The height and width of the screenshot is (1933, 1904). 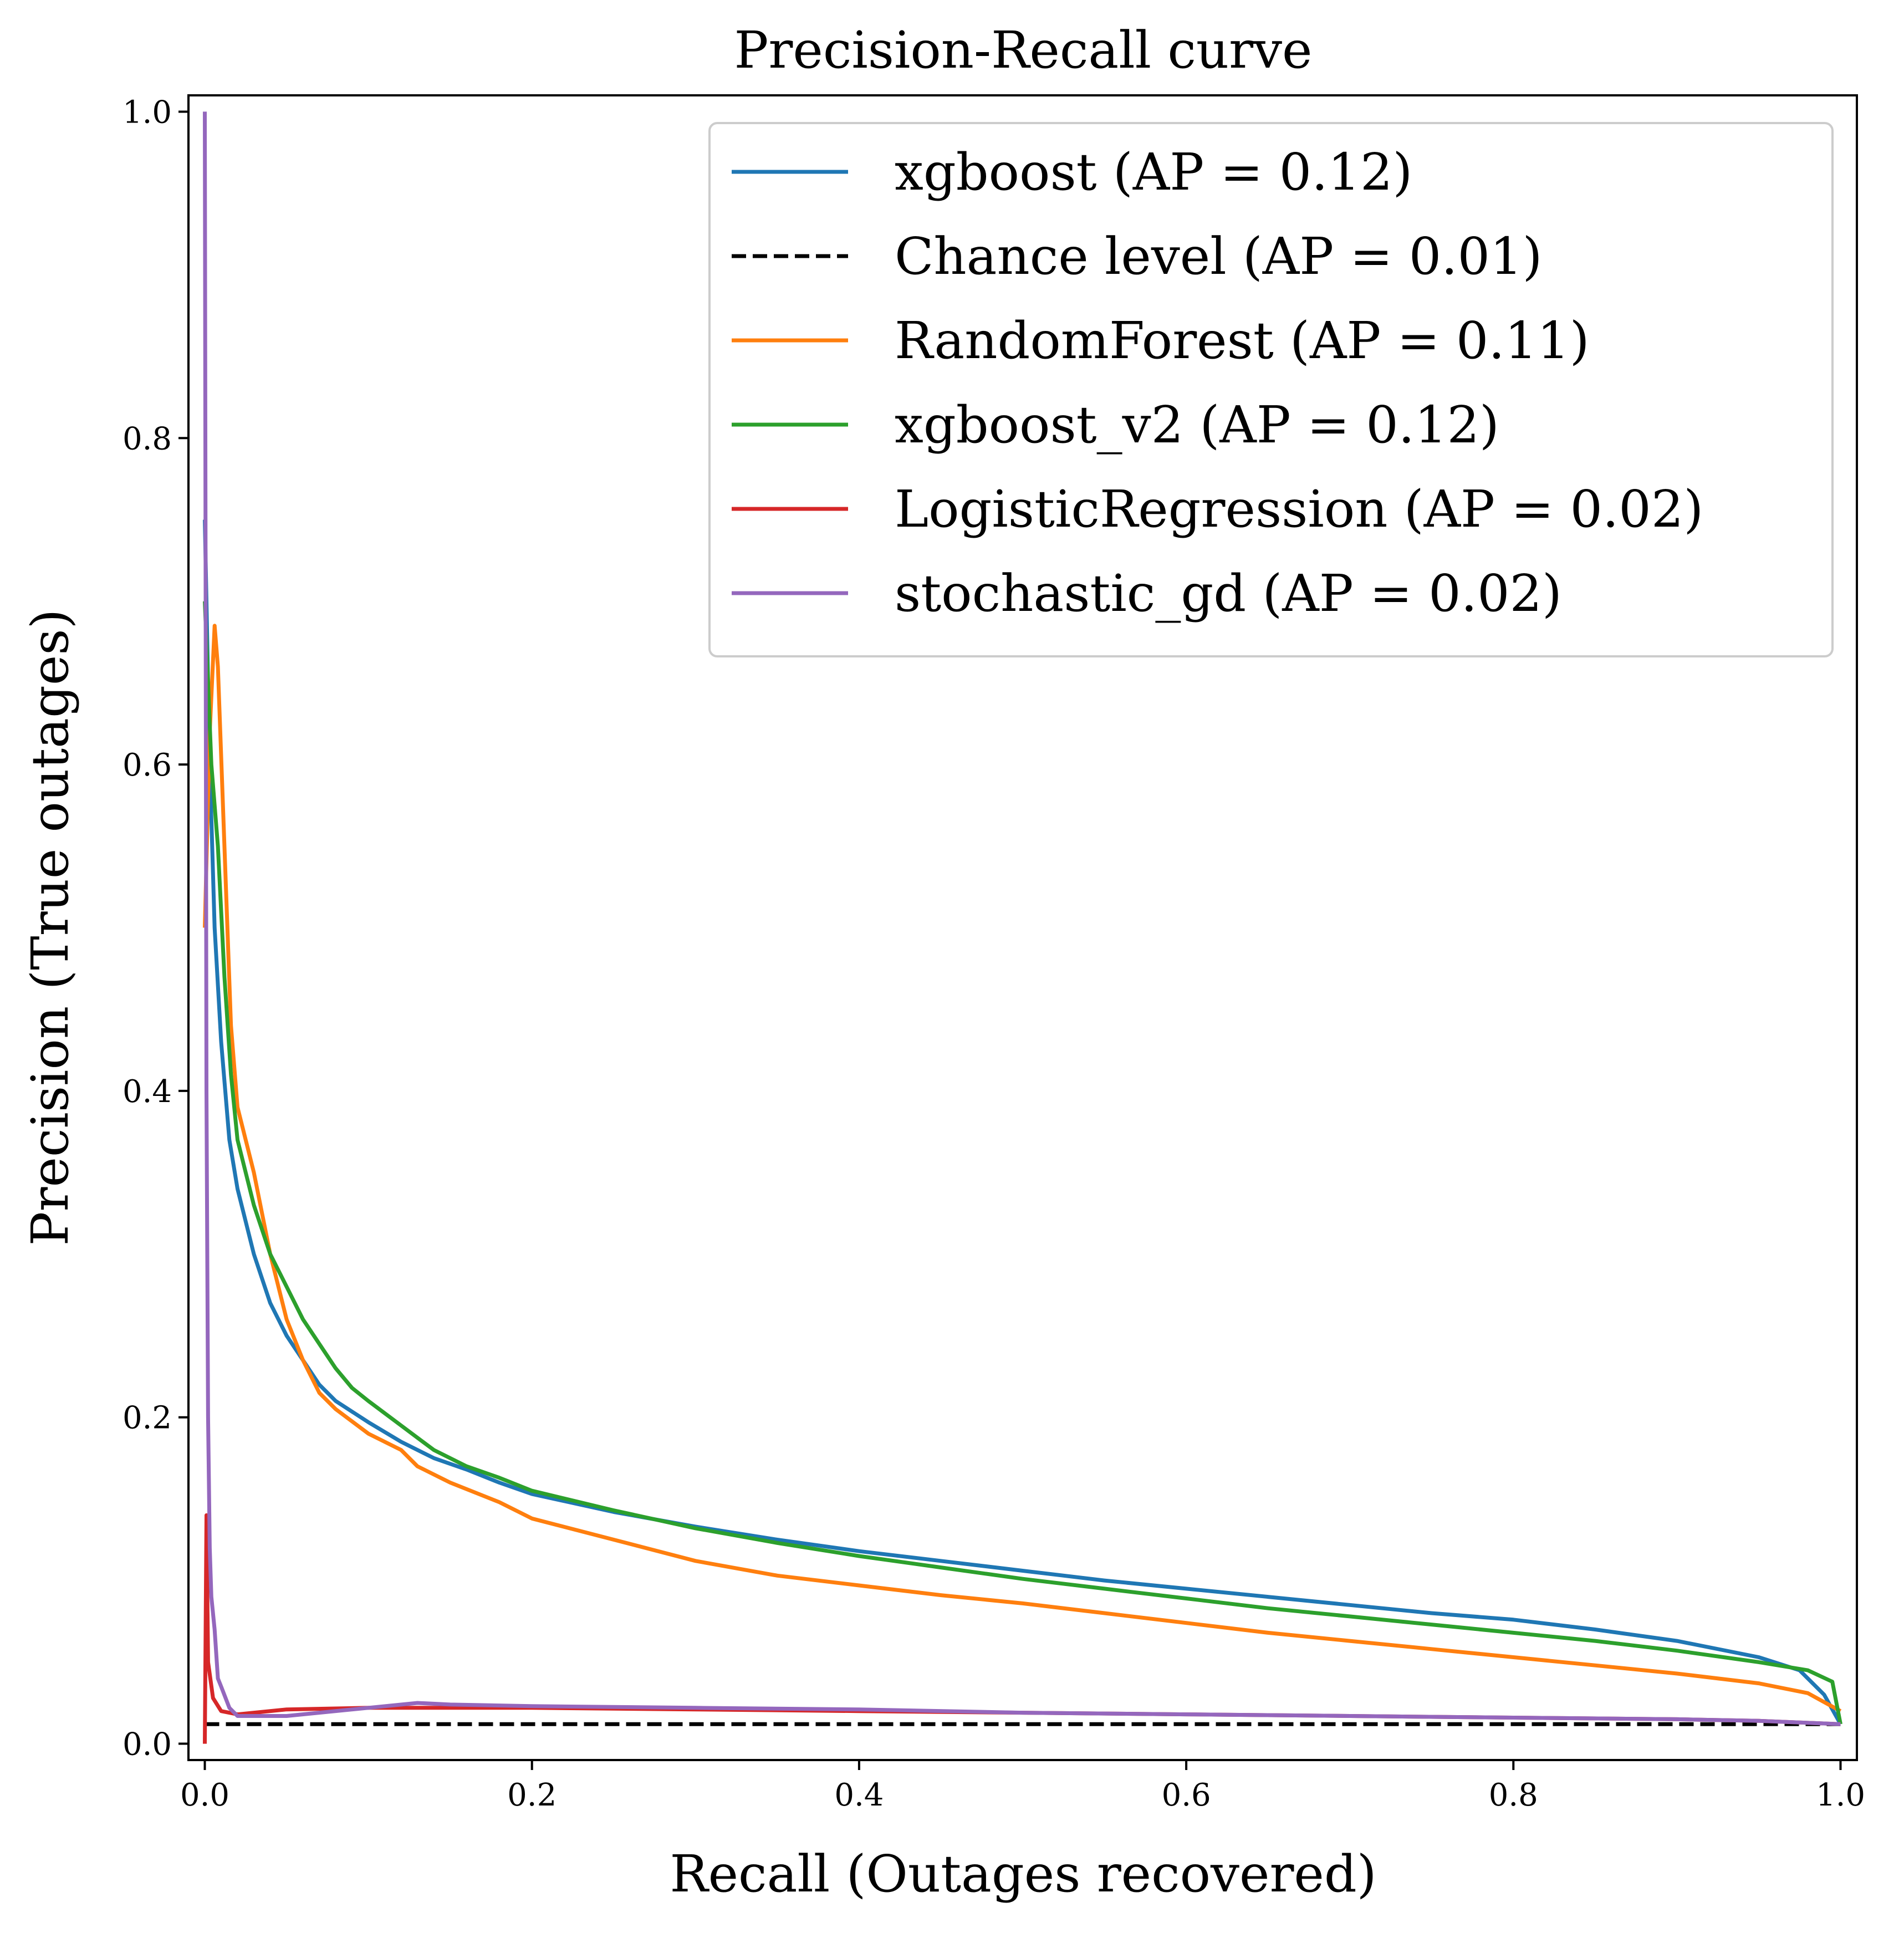 I want to click on y-tick-label: 0.4, so click(x=147, y=1092).